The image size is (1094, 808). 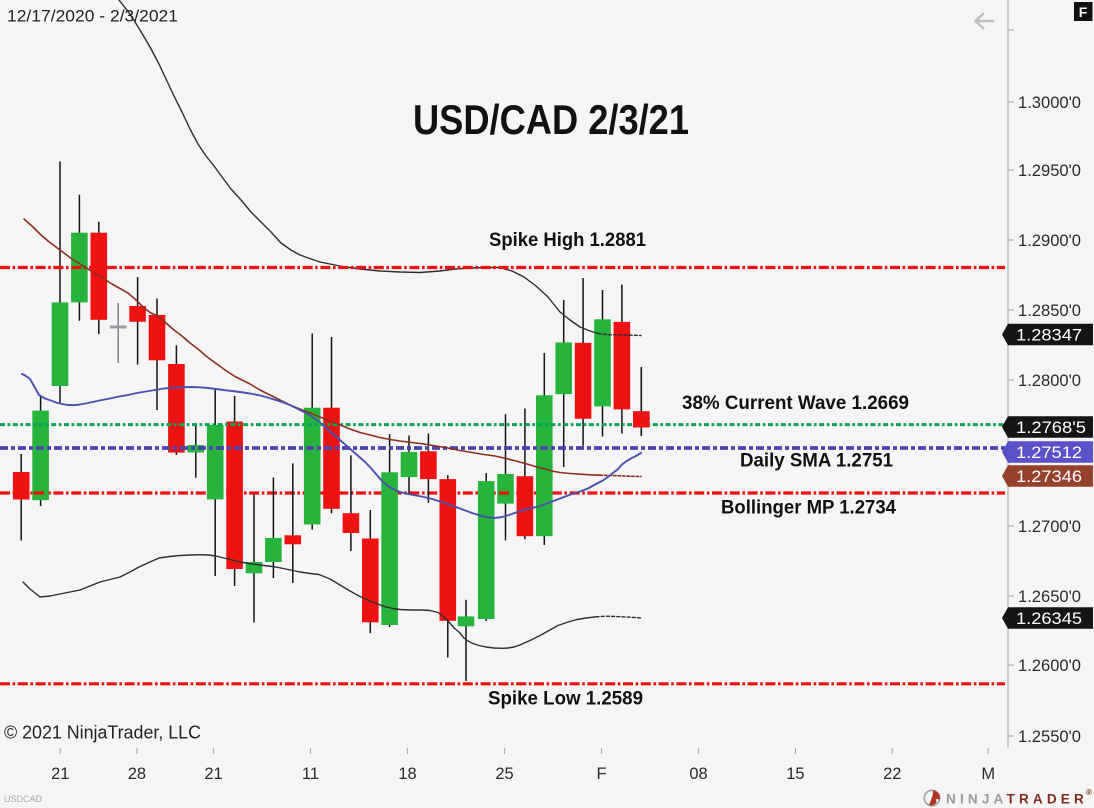 I want to click on svg-text: NINJATRADER, so click(x=1017, y=799).